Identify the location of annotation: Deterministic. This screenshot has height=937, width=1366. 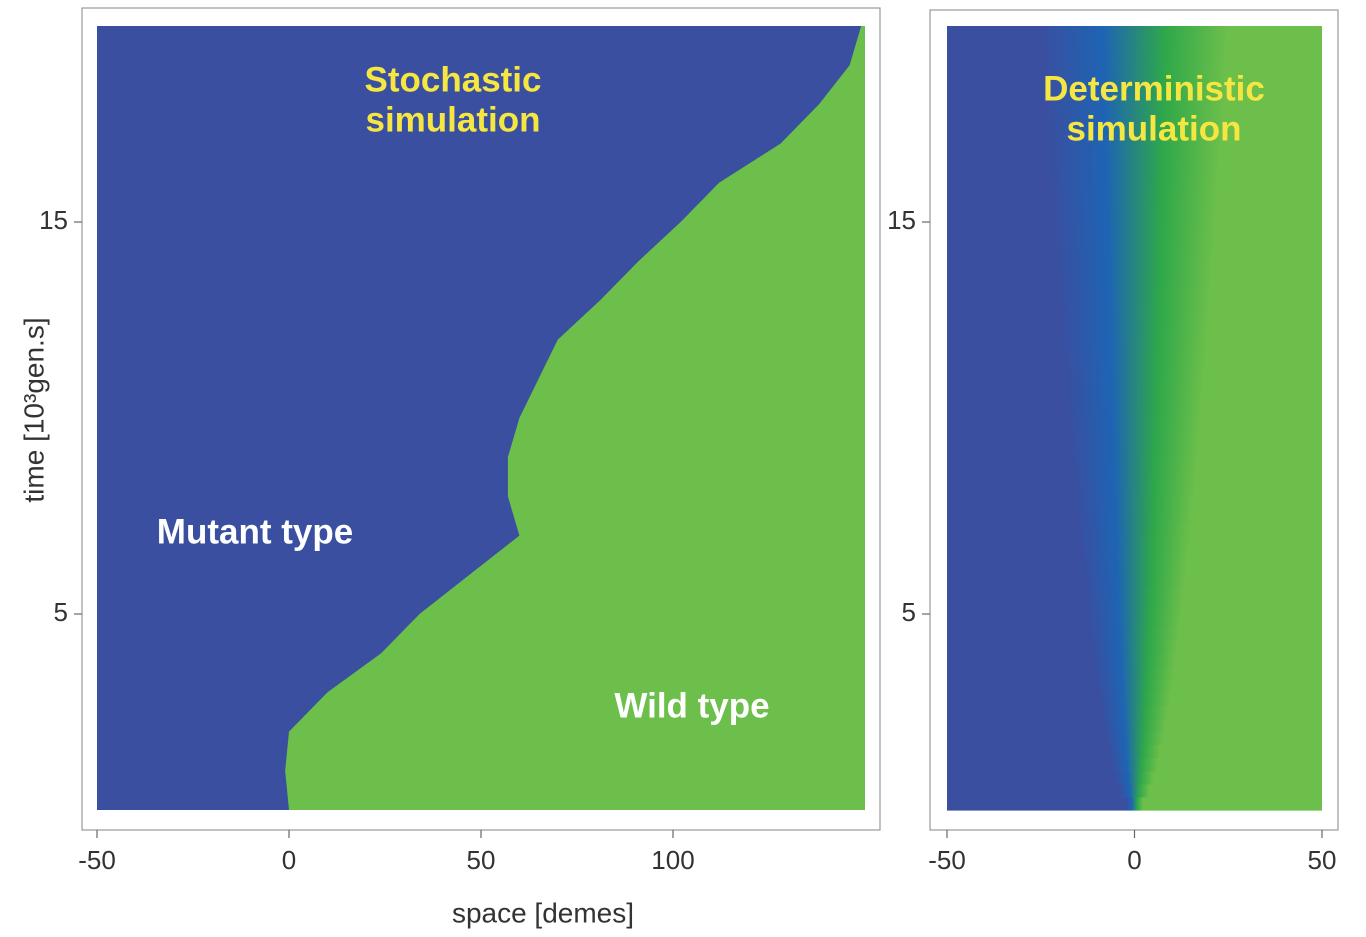
(1154, 88).